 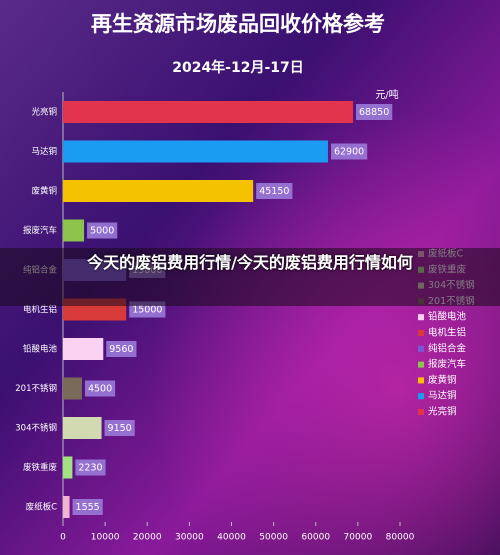 I want to click on value-label: 2230, so click(x=90, y=468).